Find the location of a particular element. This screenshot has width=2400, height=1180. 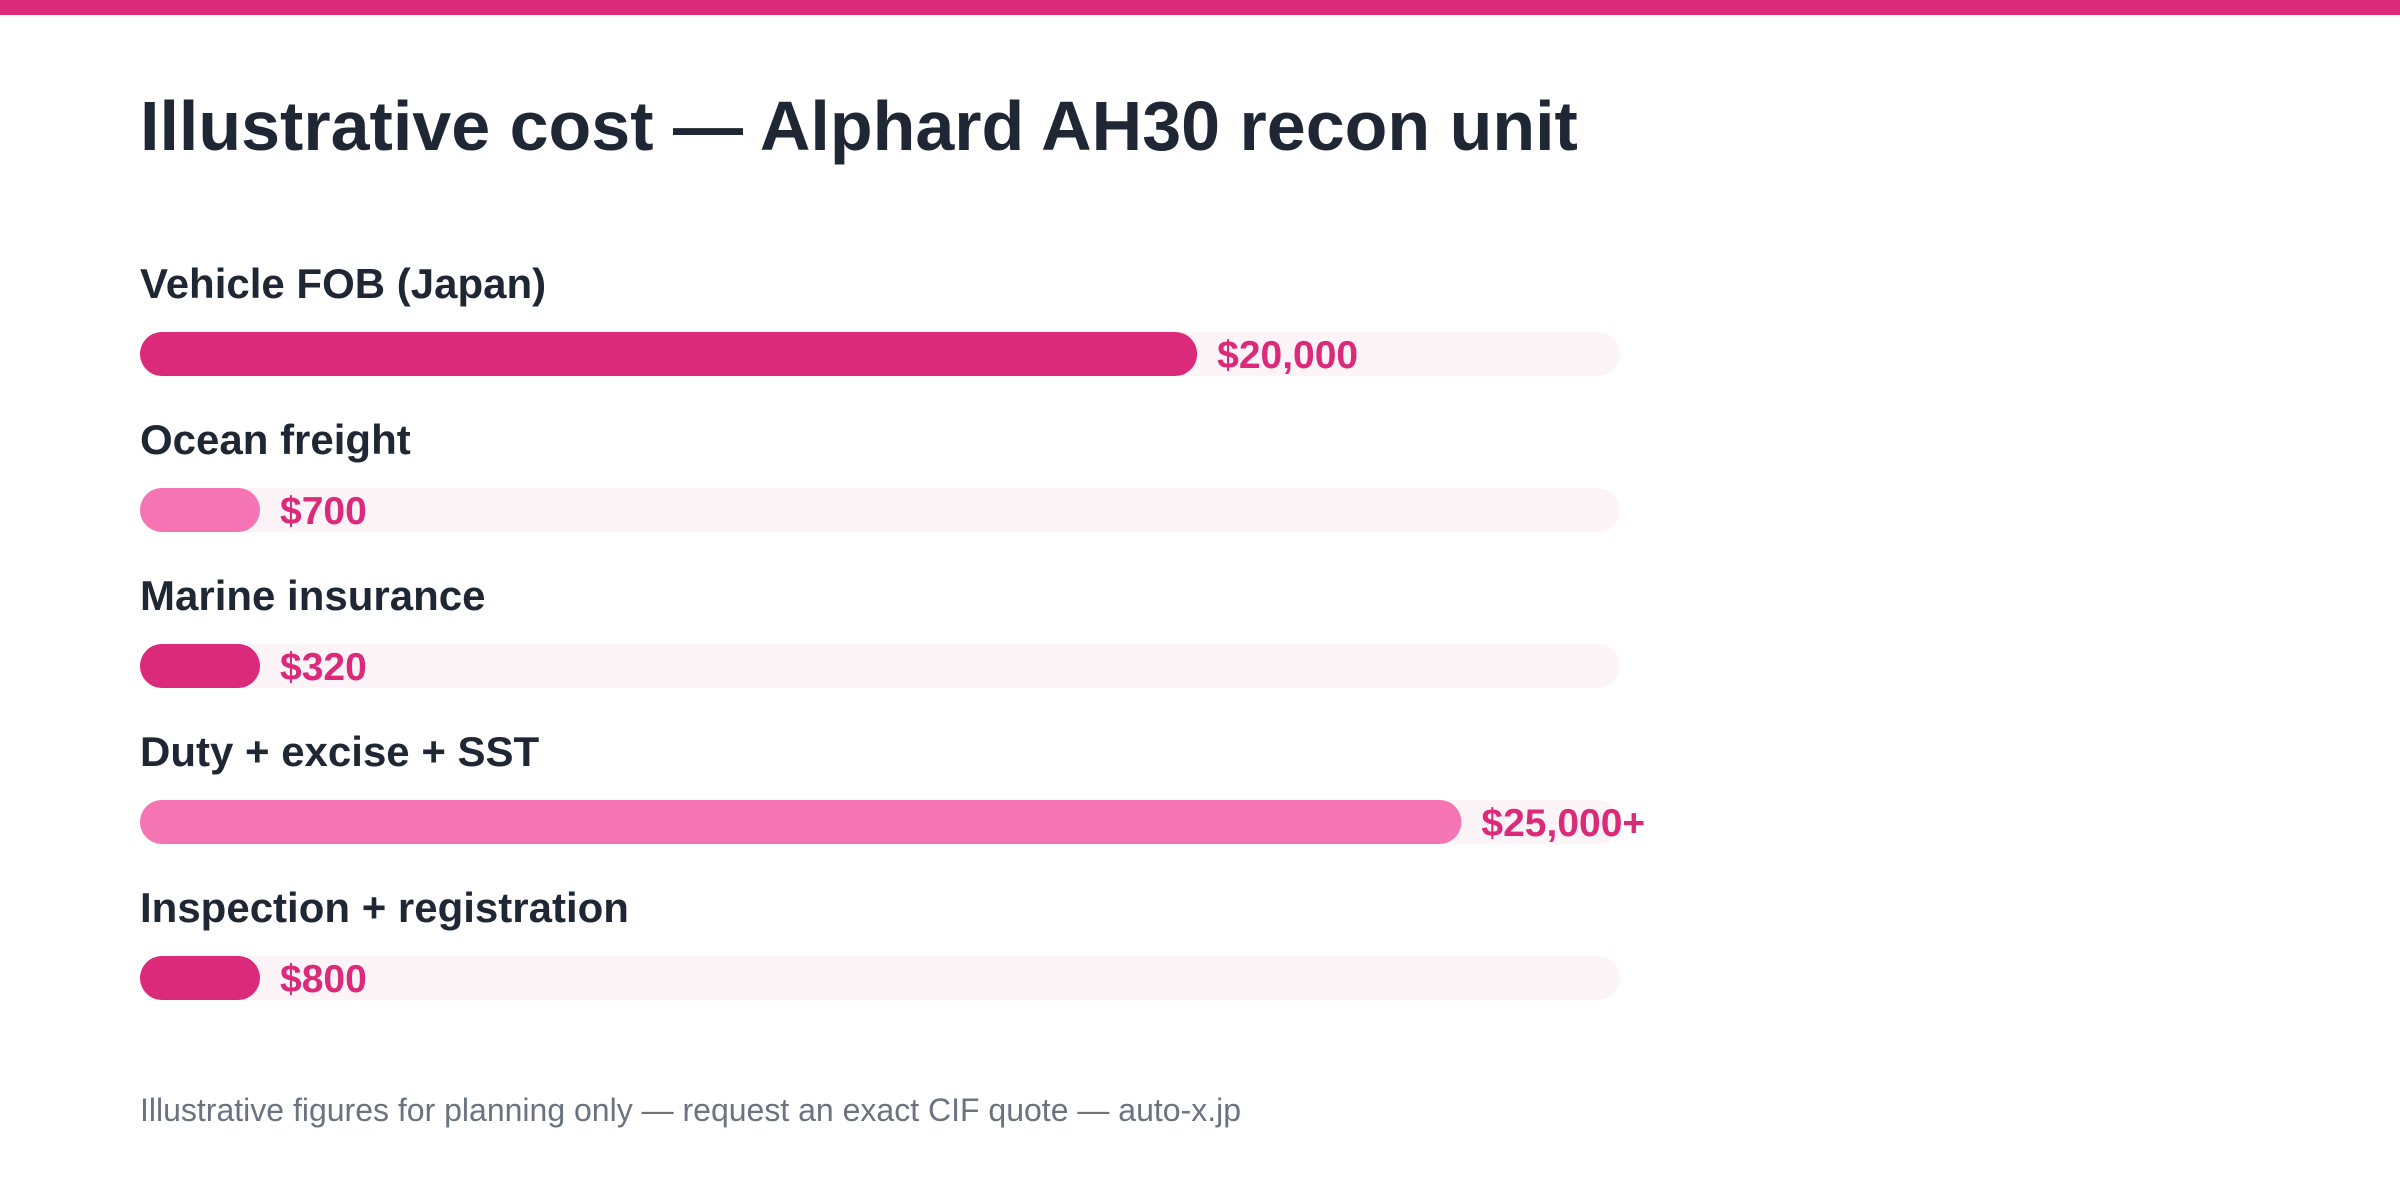

bar-row: Inspection + registration $800 is located at coordinates (880, 942).